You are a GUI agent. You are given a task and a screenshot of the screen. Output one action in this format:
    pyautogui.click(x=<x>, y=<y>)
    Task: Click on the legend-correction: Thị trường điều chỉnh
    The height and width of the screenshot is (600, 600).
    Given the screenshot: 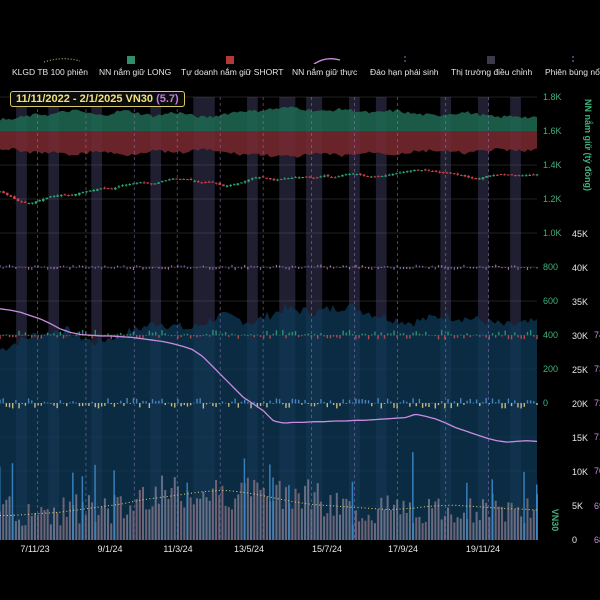 What is the action you would take?
    pyautogui.click(x=491, y=66)
    